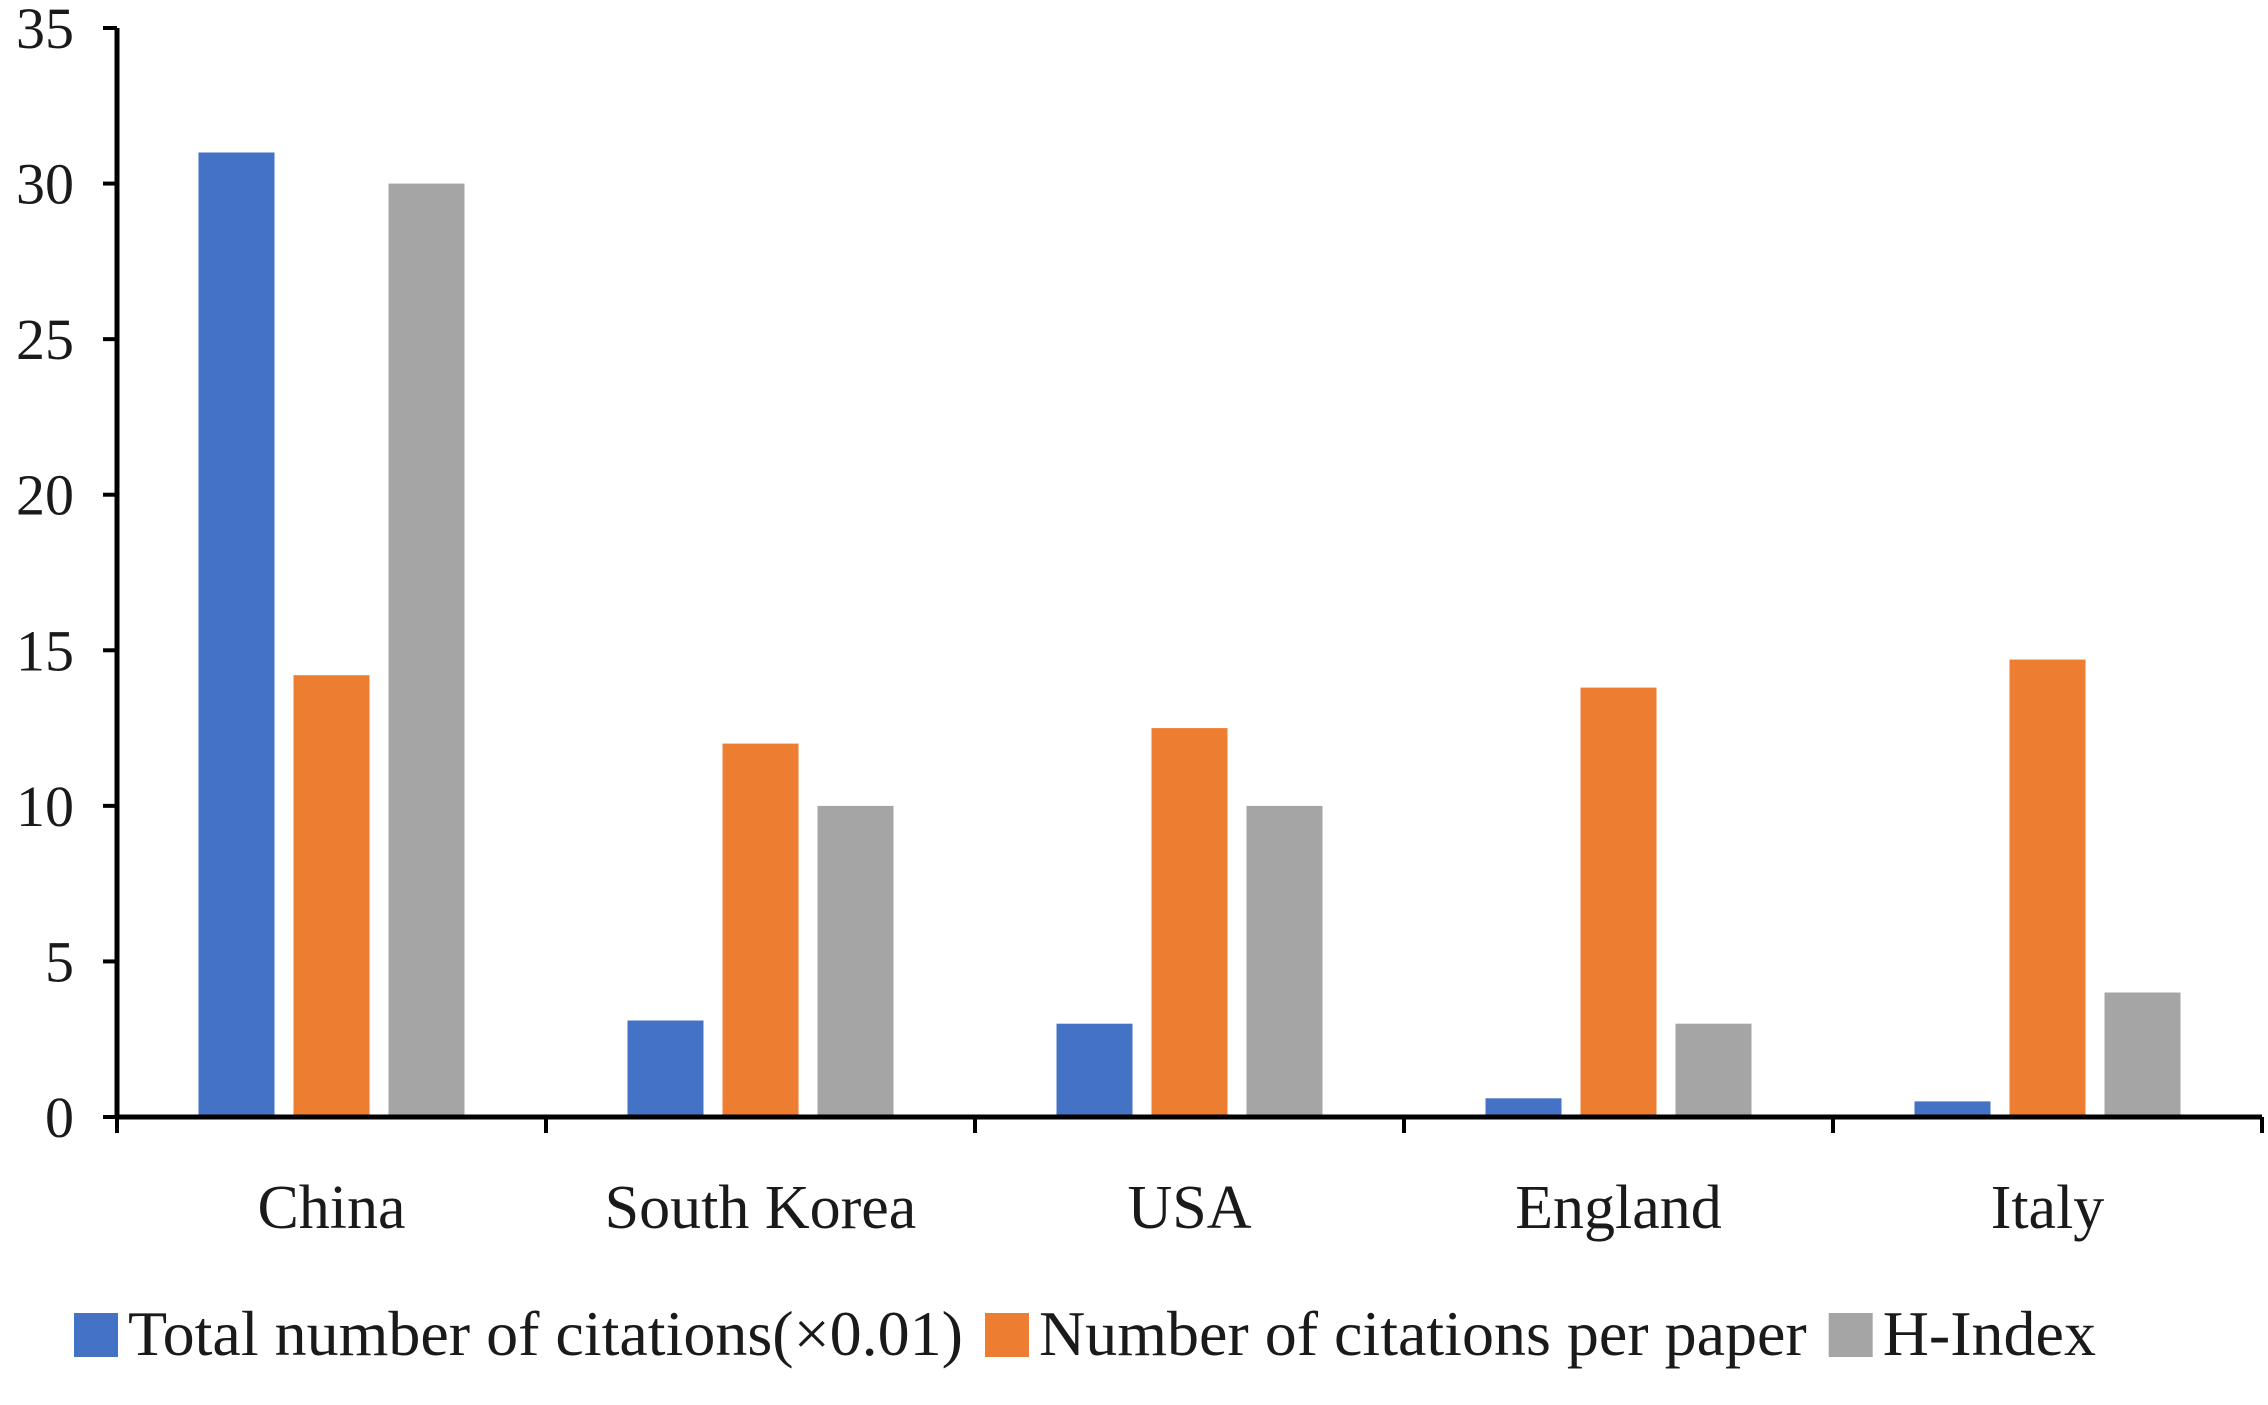 Image resolution: width=2268 pixels, height=1405 pixels. I want to click on y-ticks: 0 5 10 15 20 25 30 35, so click(66, 575).